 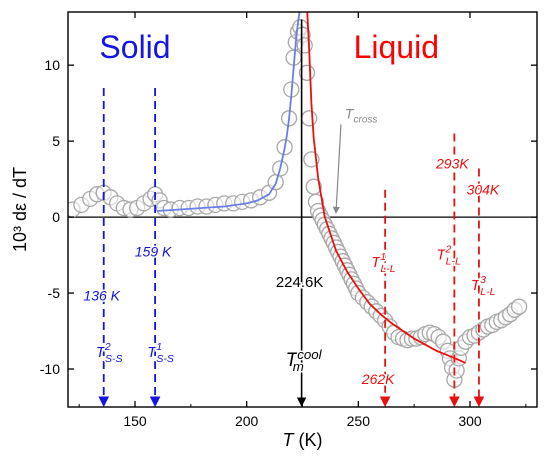 What do you see at coordinates (103, 247) in the screenshot?
I see `transition-marker: 136 K T2 S-S` at bounding box center [103, 247].